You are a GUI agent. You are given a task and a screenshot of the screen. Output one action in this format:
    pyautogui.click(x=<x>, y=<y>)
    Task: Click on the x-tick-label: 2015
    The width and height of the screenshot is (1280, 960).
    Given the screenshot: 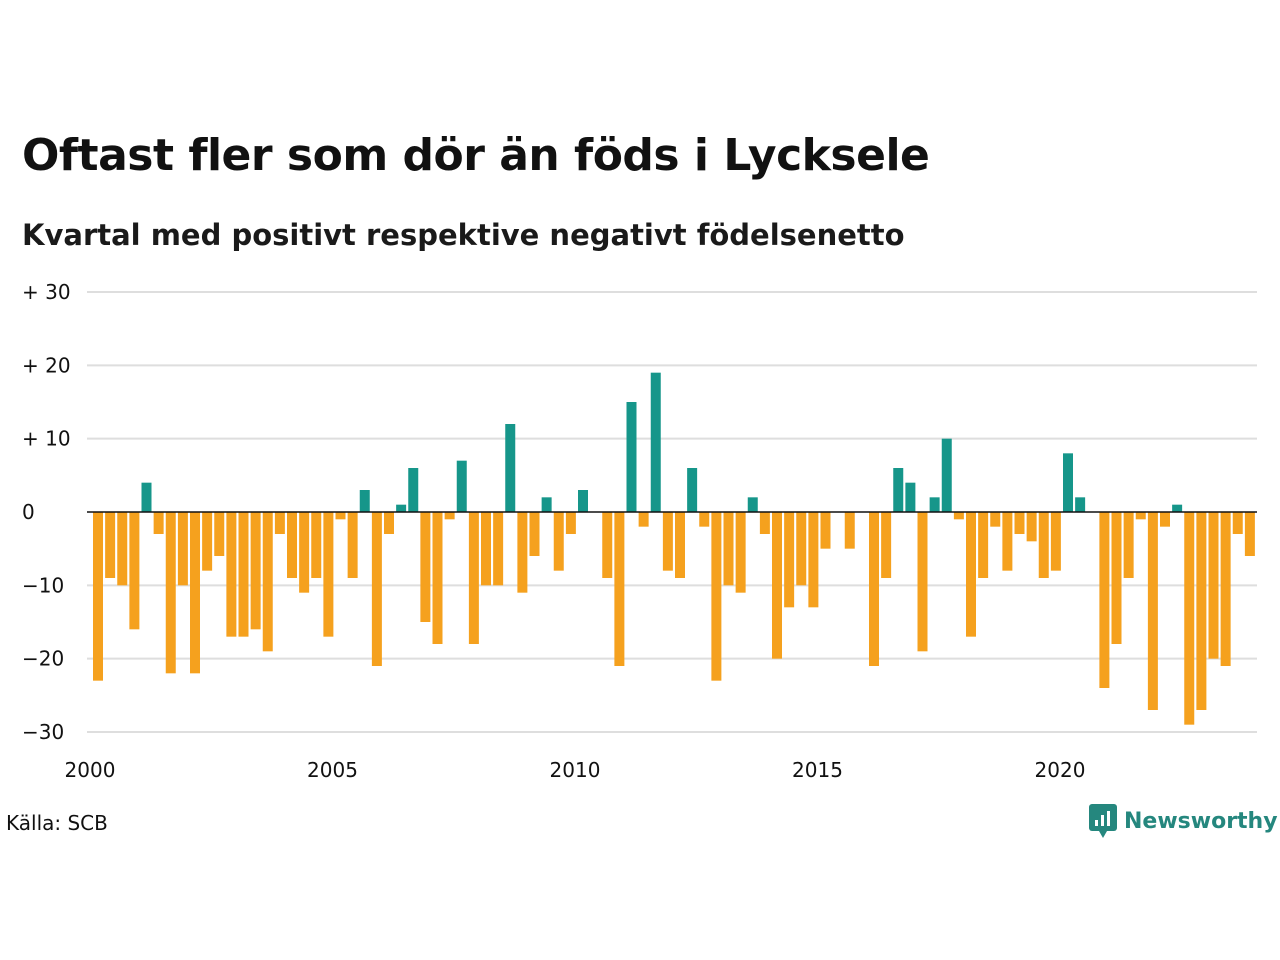 What is the action you would take?
    pyautogui.click(x=817, y=770)
    